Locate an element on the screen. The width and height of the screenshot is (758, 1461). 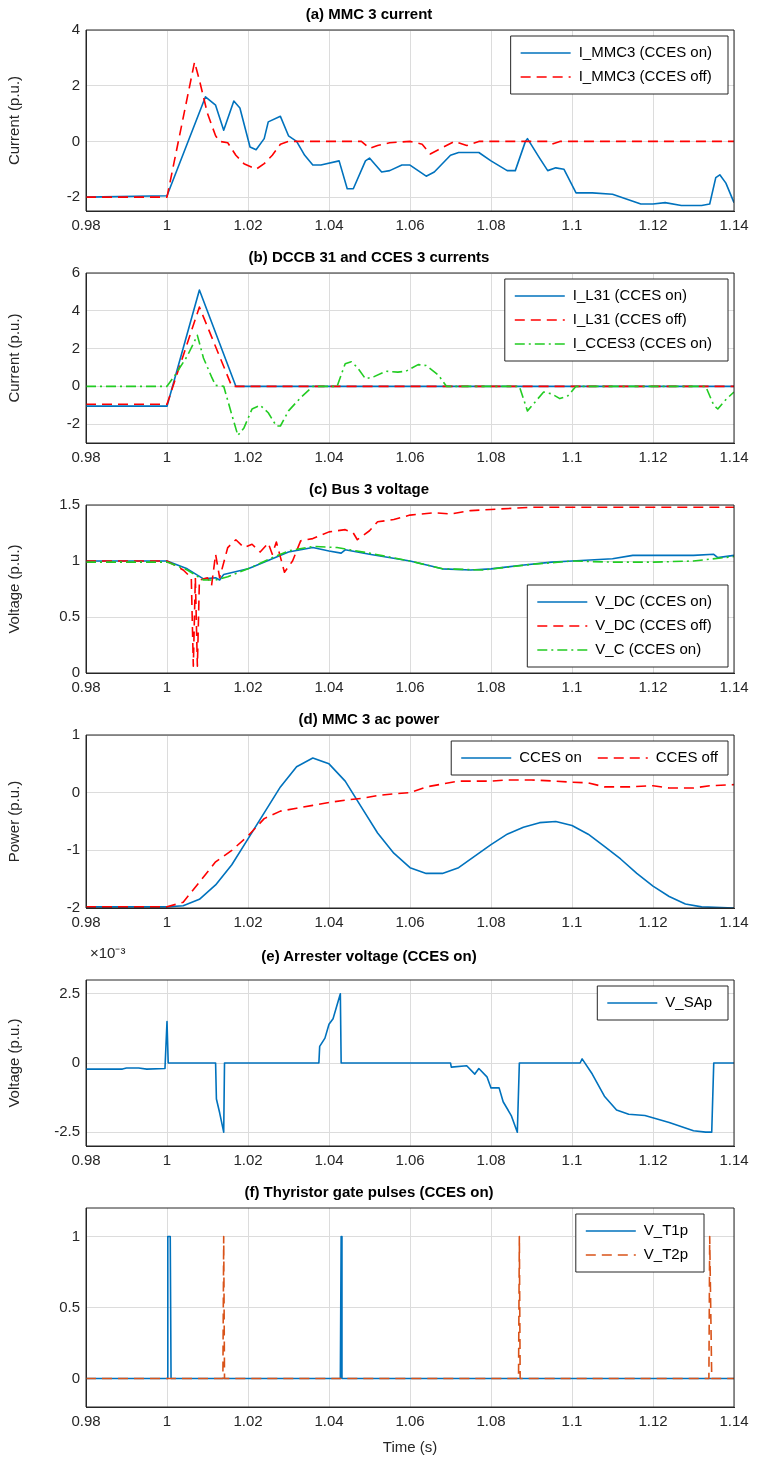
legend-label: V_T1p is located at coordinates (666, 1230).